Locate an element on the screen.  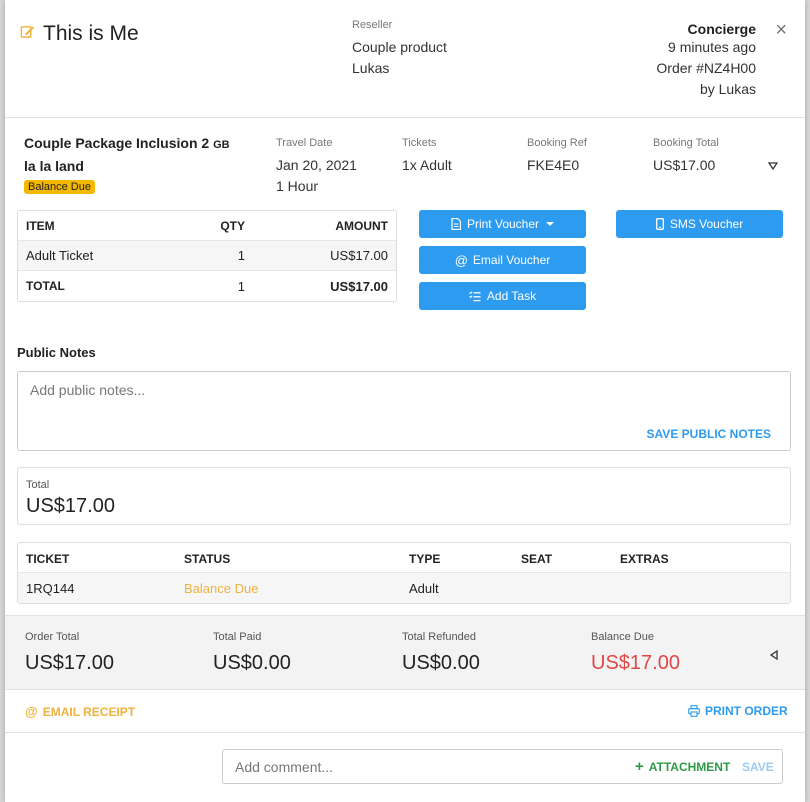
items-total-row: TOTAL 1 US$17.00 is located at coordinates (207, 286).